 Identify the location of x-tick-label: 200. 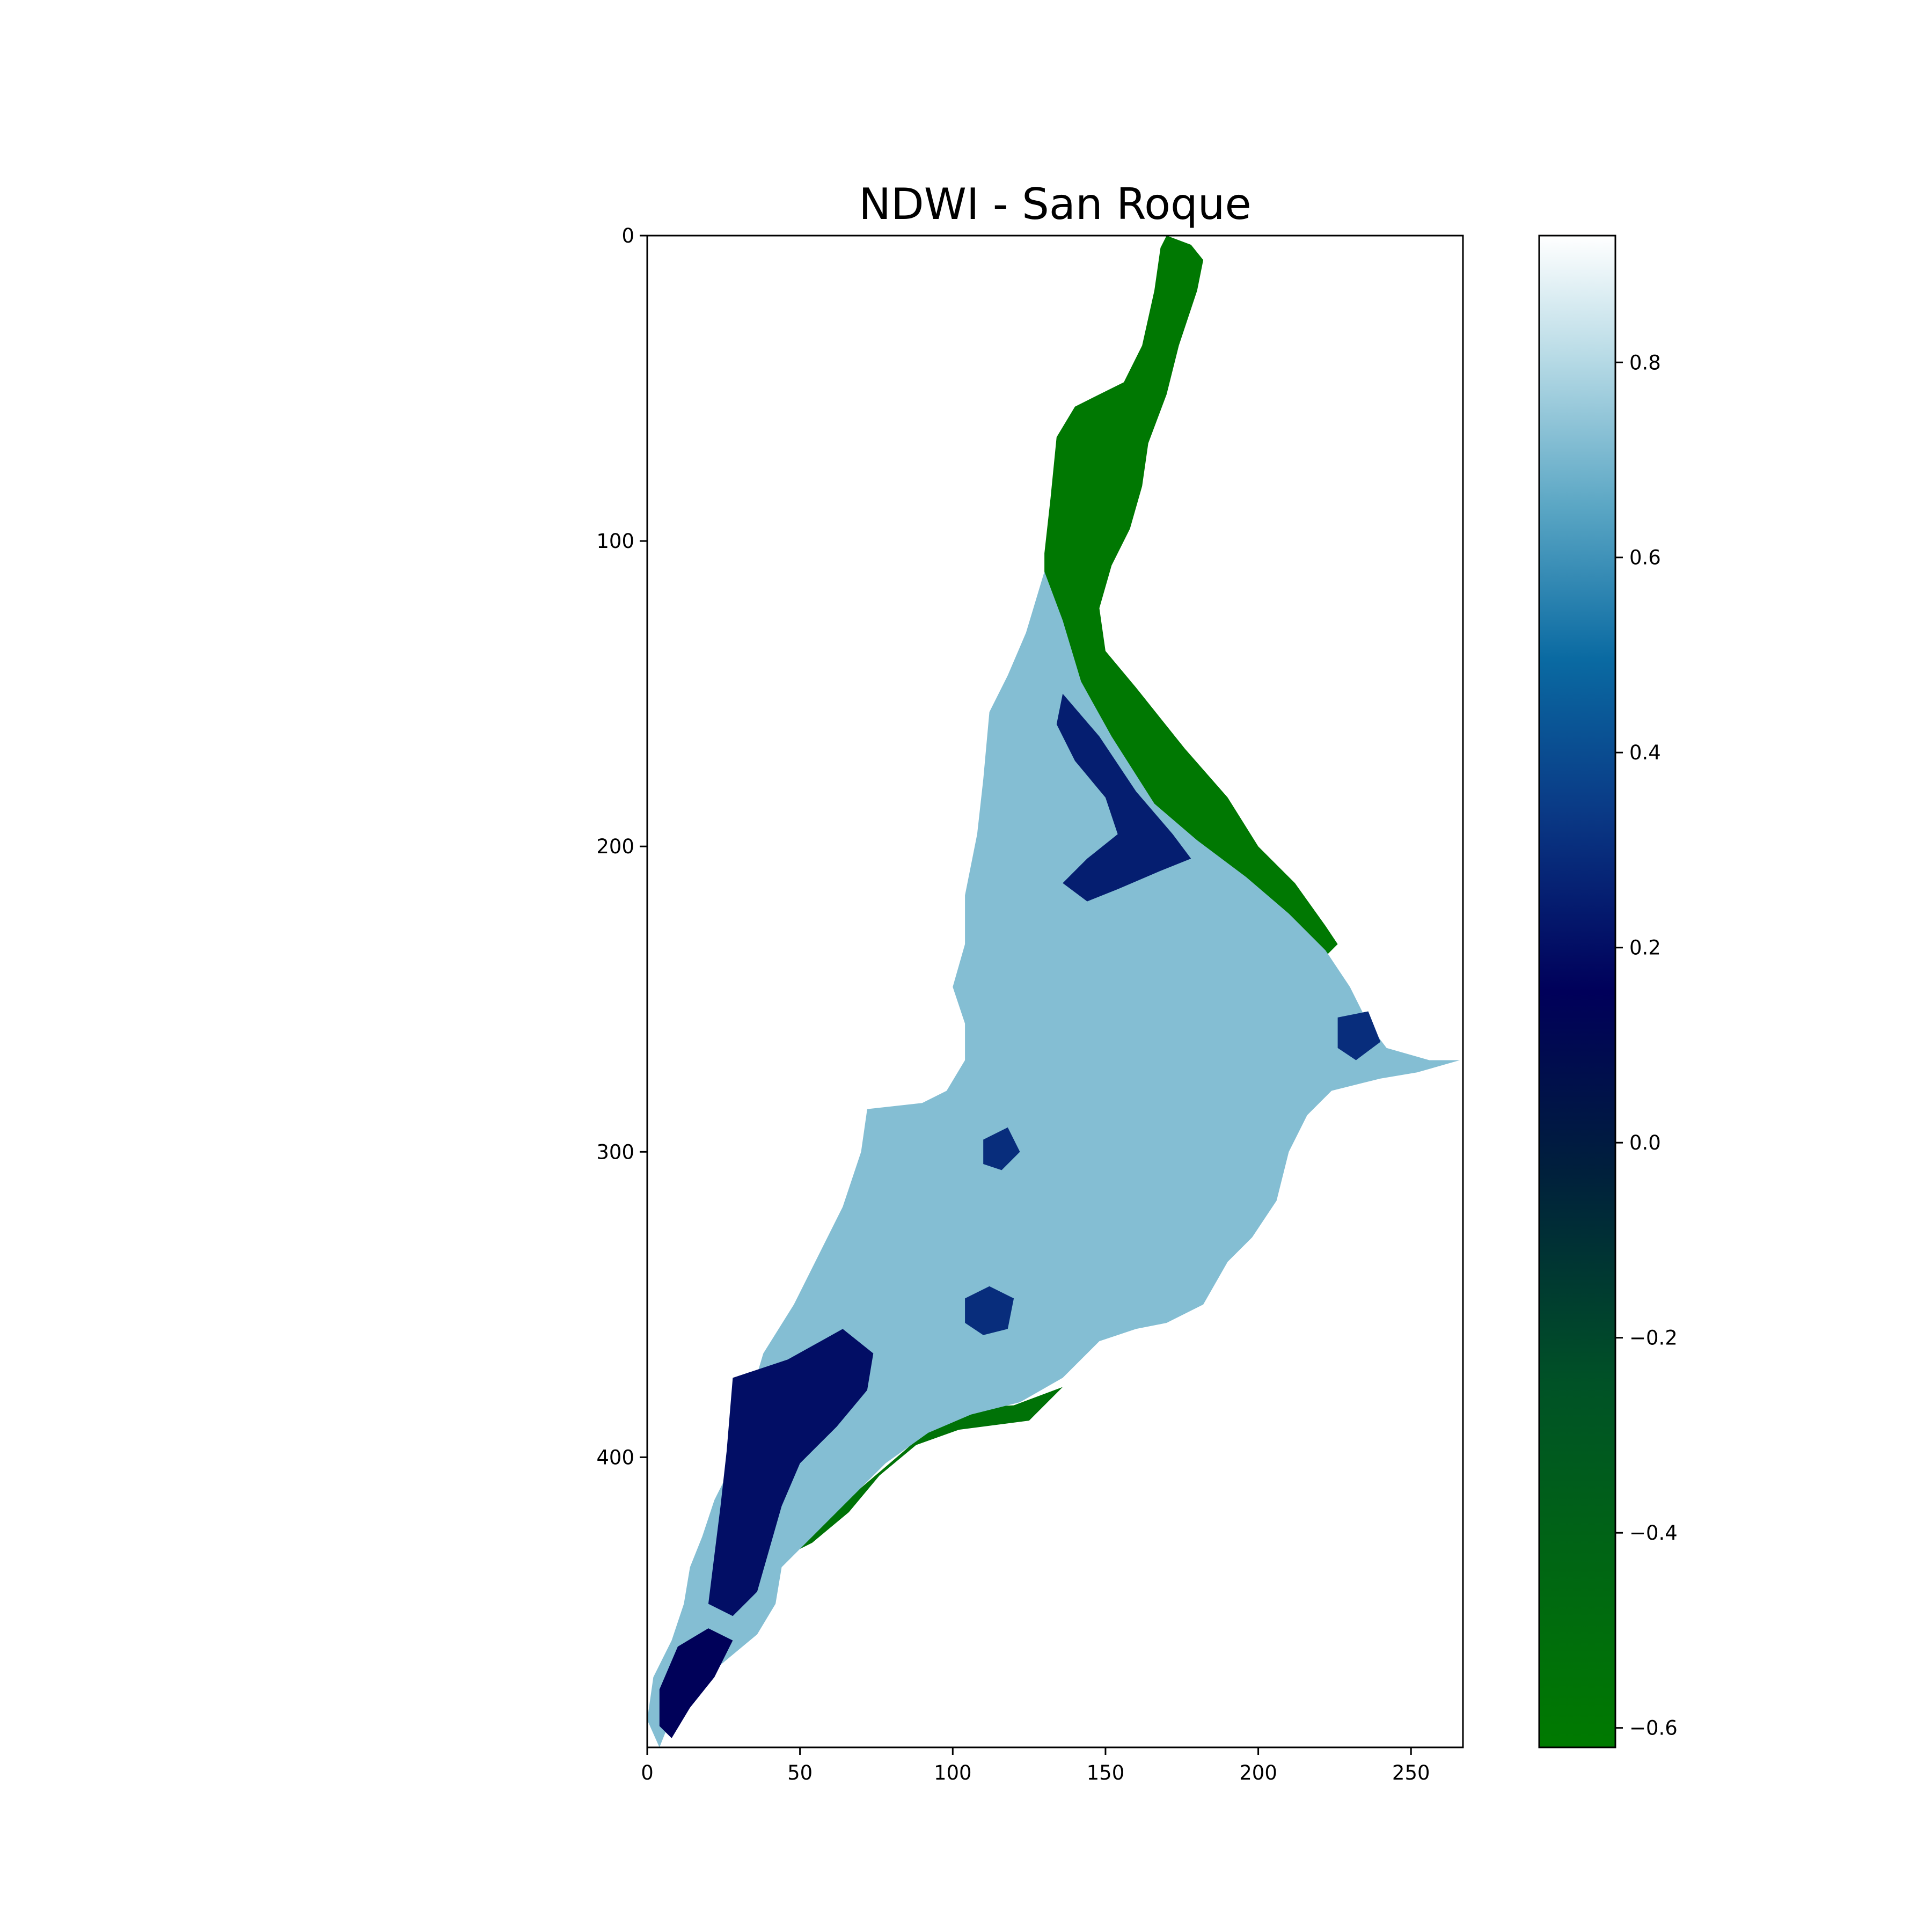
(1258, 1772).